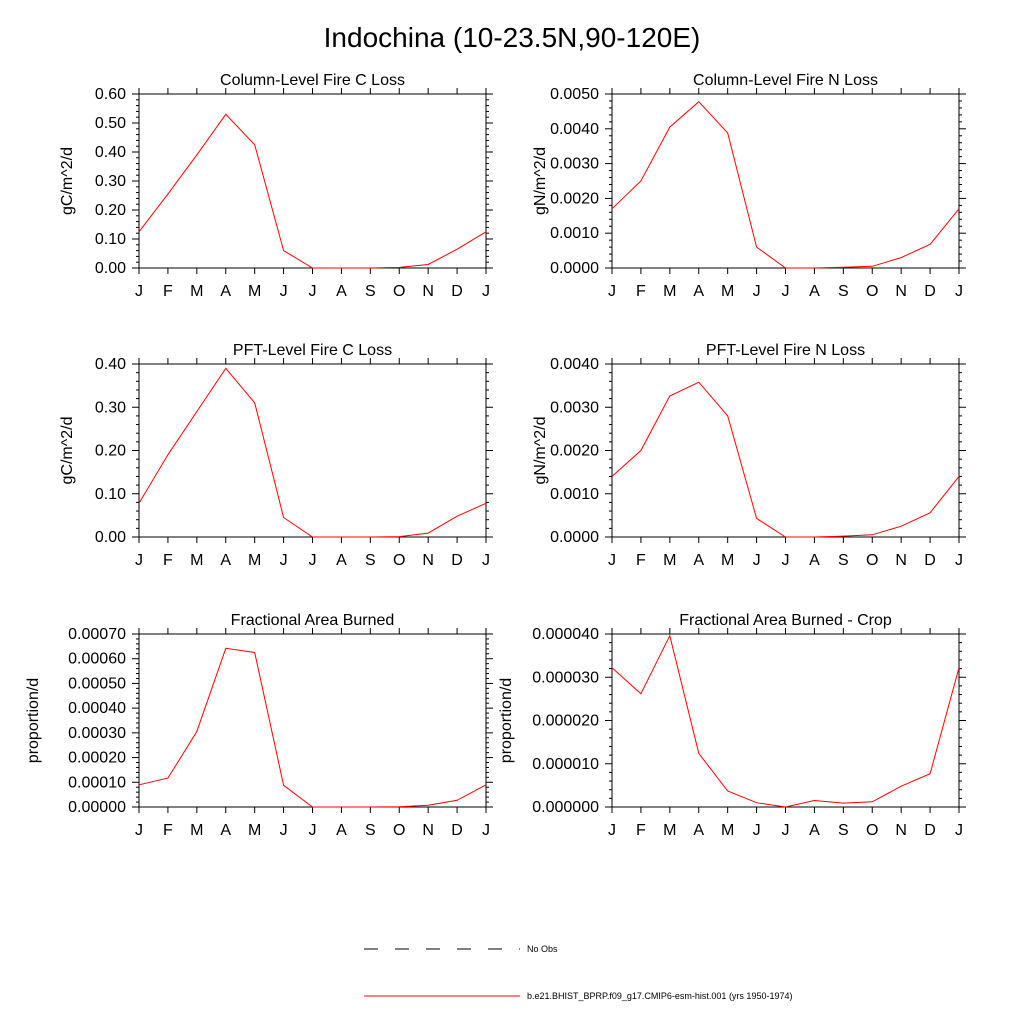  Describe the element at coordinates (97, 758) in the screenshot. I see `y-tick-label: 0.00020` at that location.